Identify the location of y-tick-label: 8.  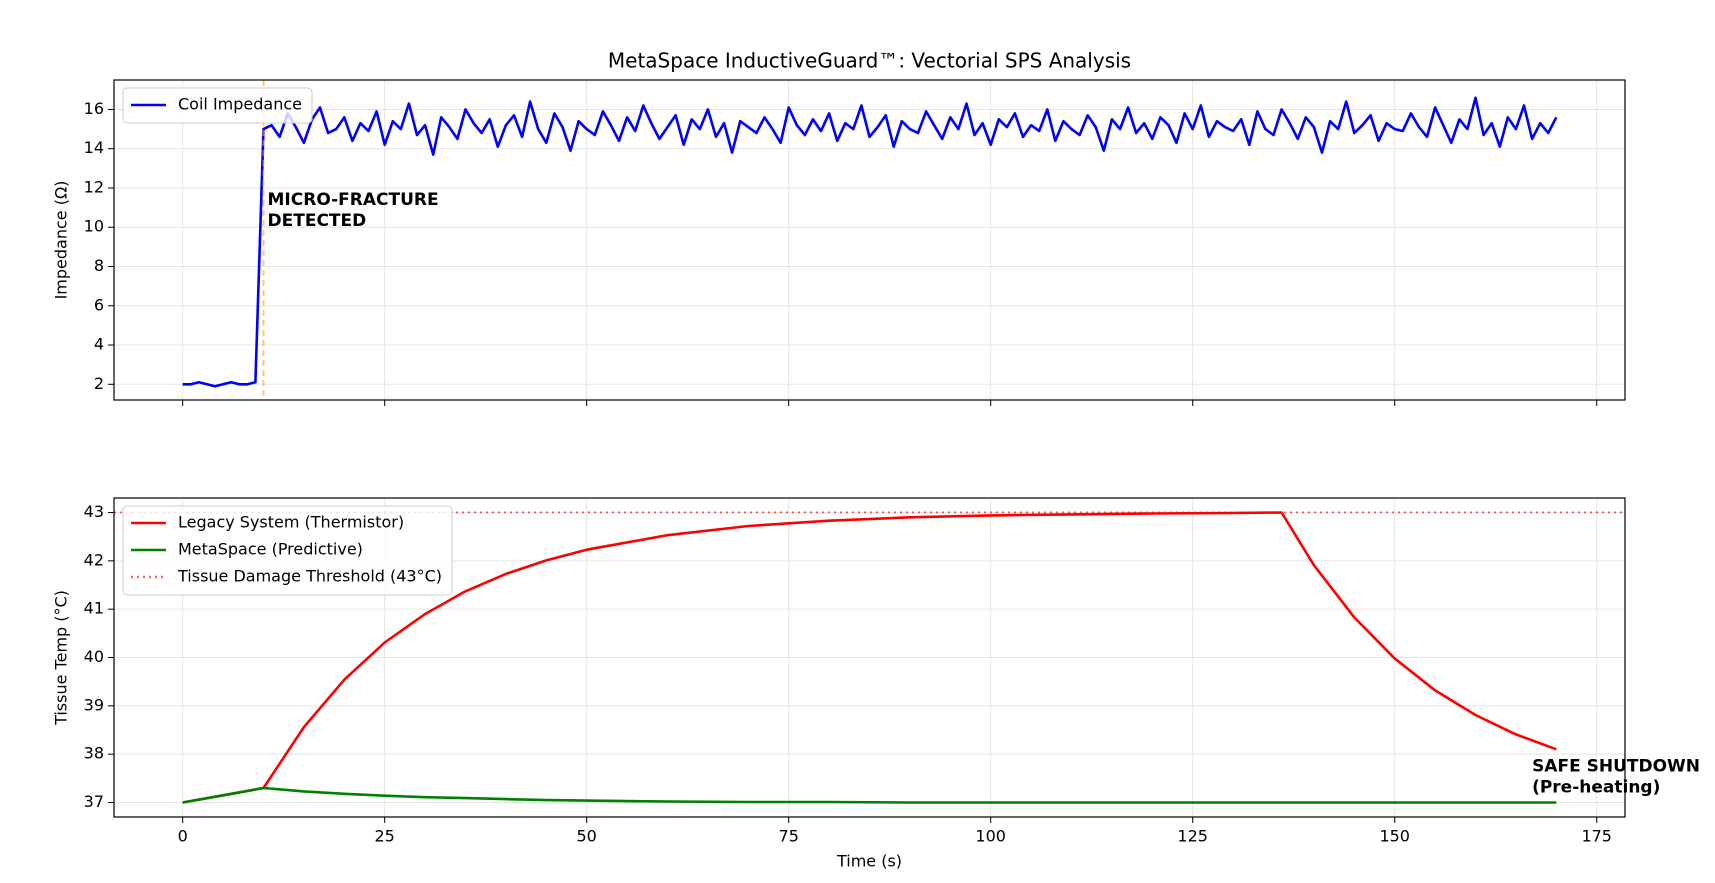
(99, 265).